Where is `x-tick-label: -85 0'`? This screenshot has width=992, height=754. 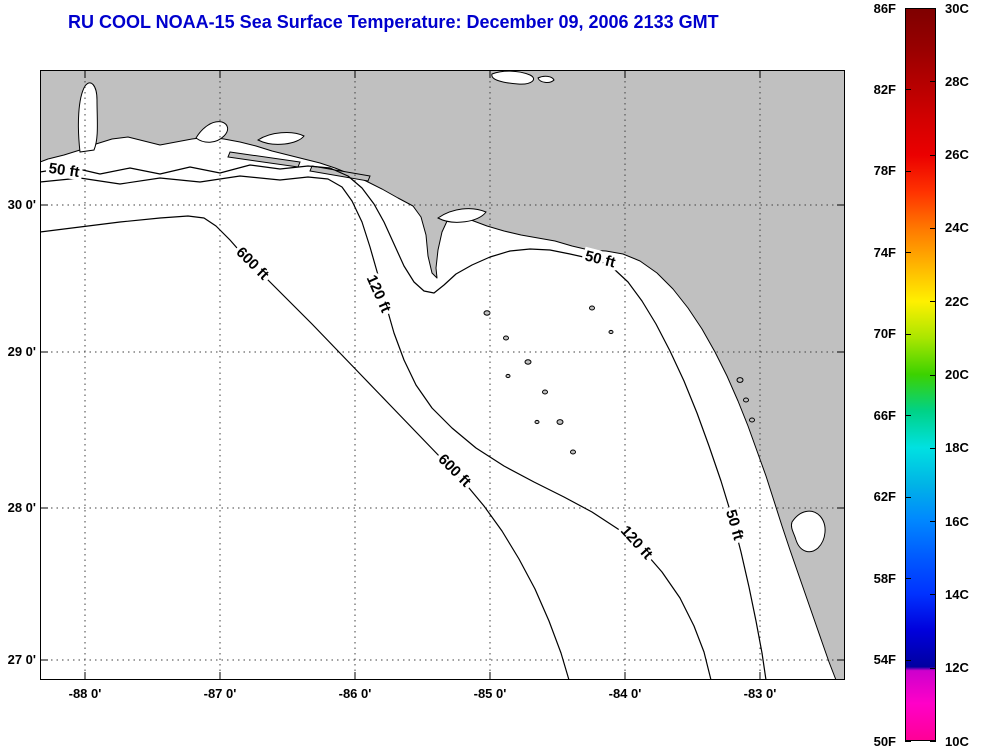 x-tick-label: -85 0' is located at coordinates (490, 693).